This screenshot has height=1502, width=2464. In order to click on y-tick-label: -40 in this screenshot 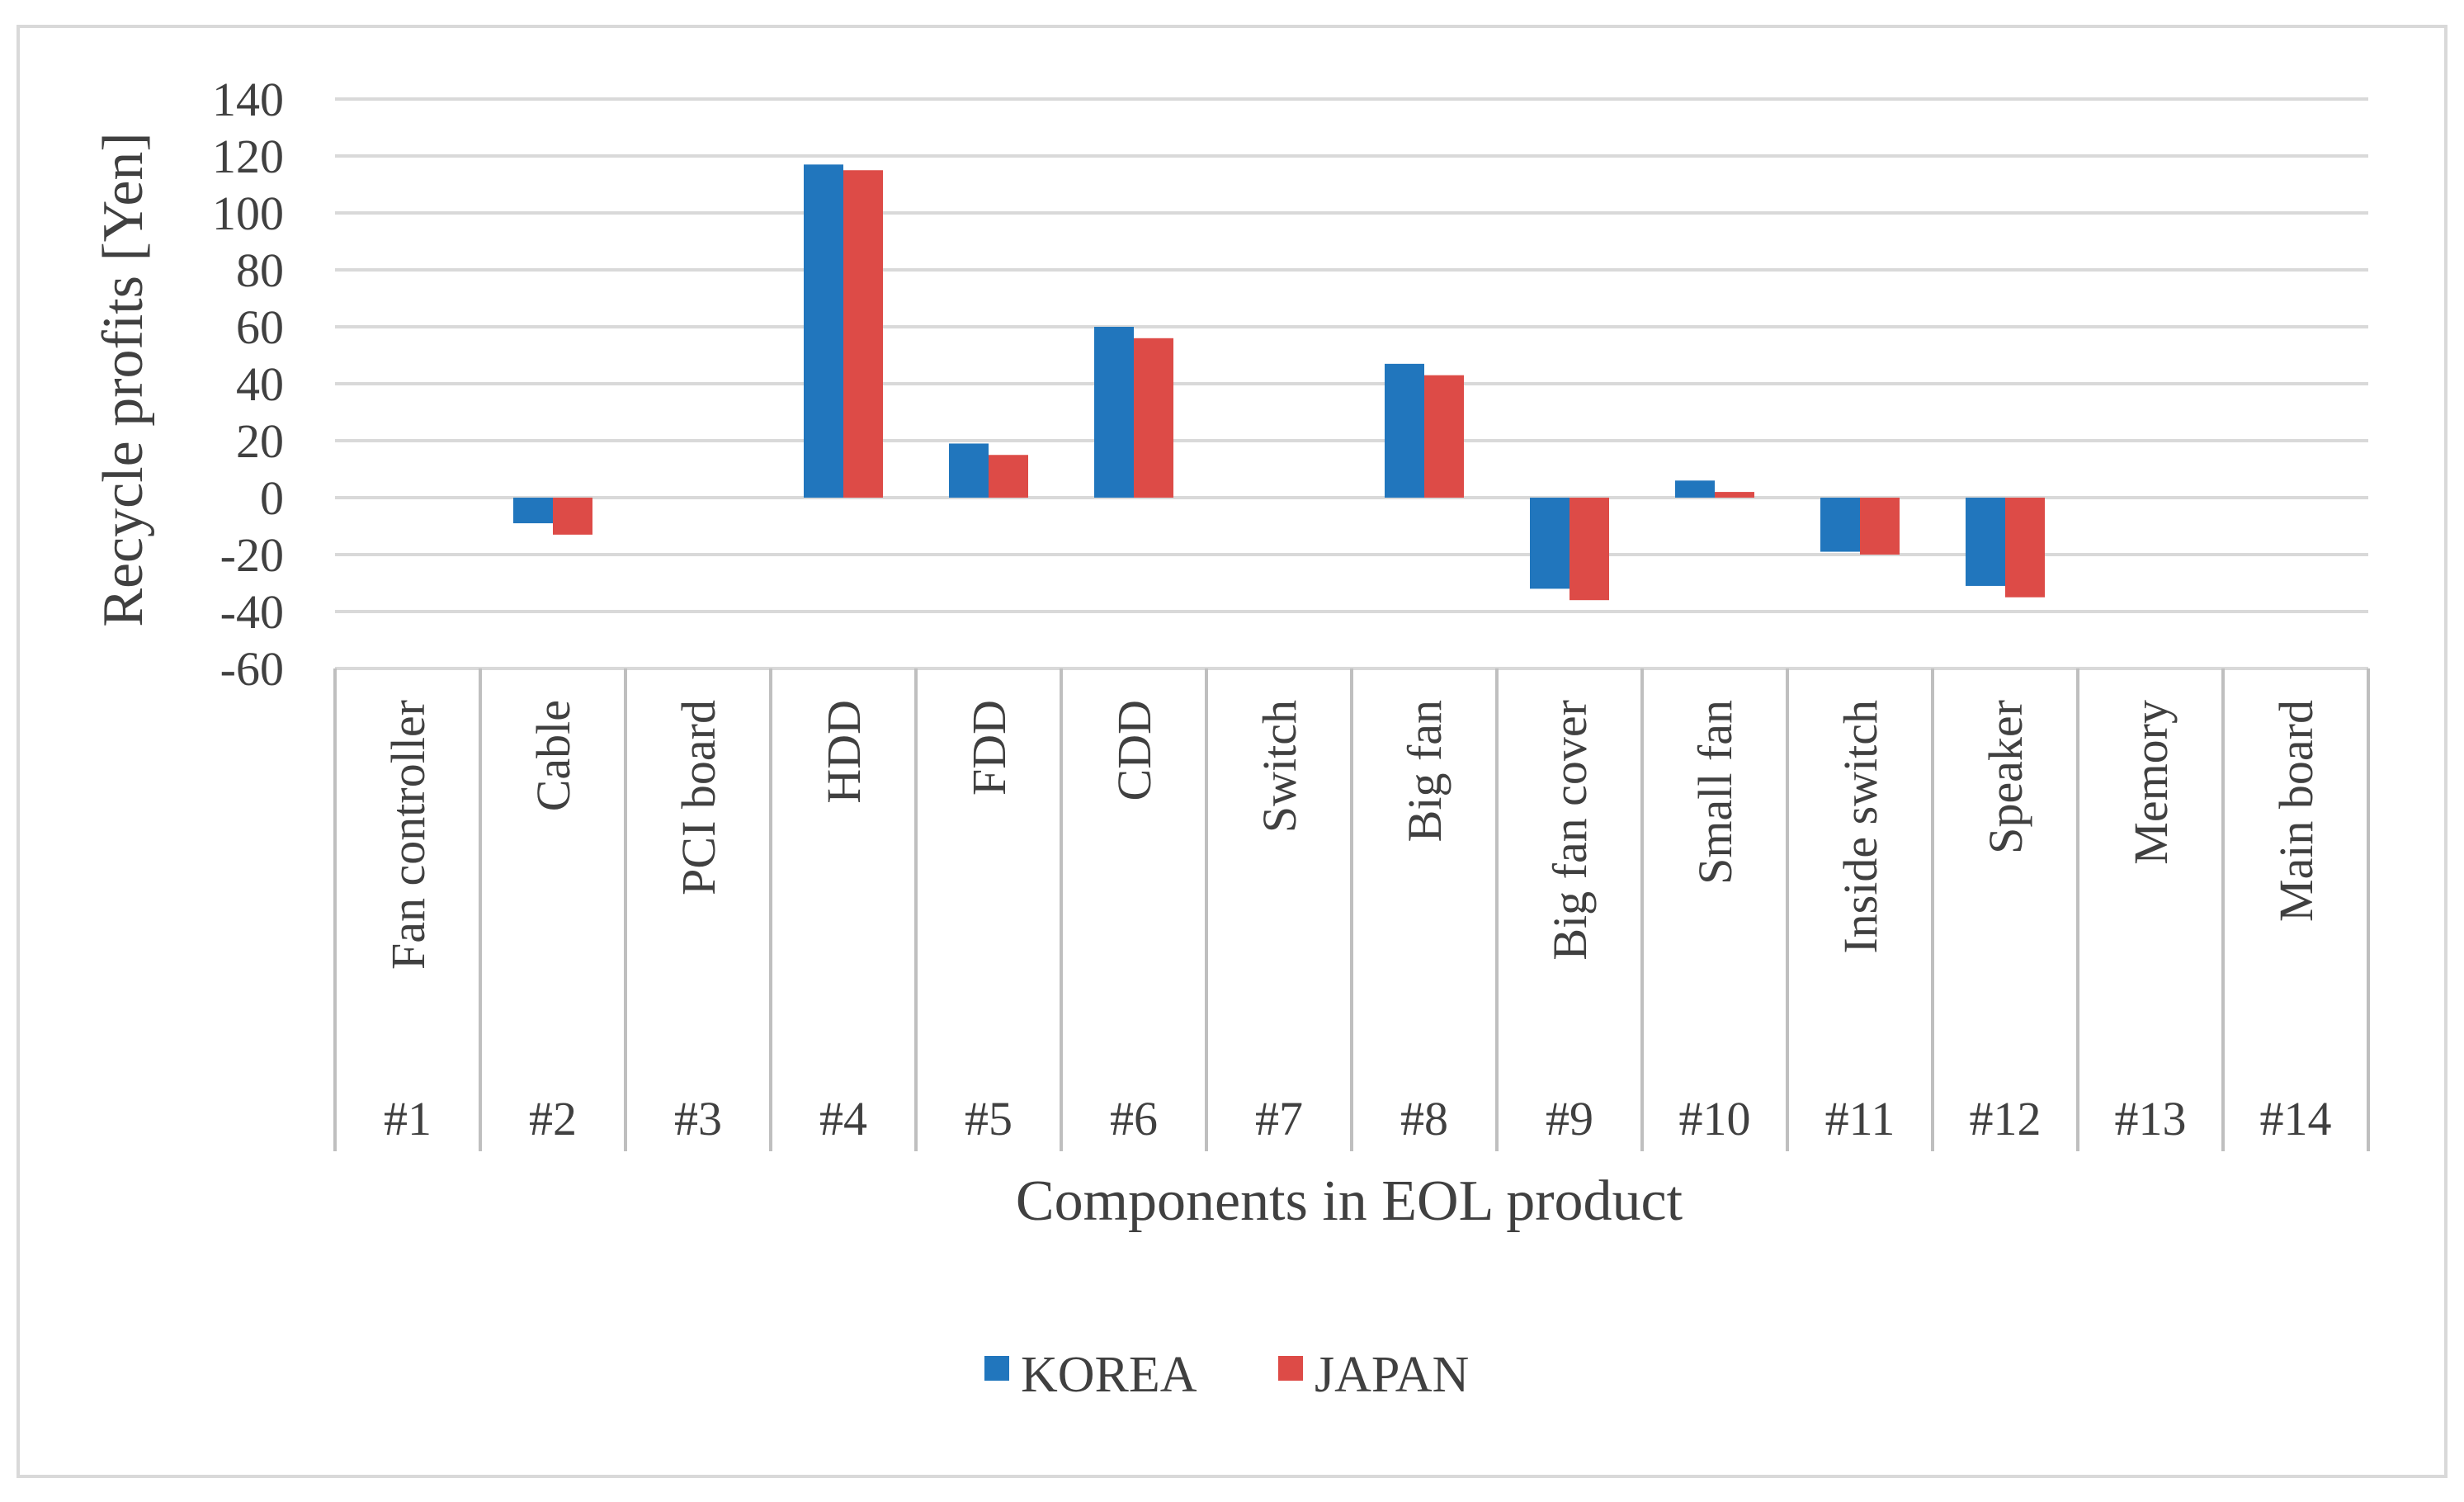, I will do `click(252, 612)`.